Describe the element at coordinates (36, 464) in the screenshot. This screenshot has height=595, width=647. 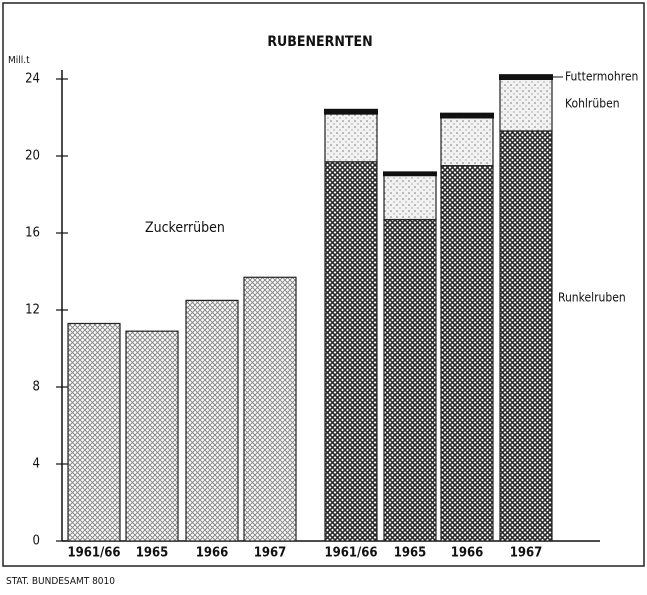
I see `y-tick-label: 4` at that location.